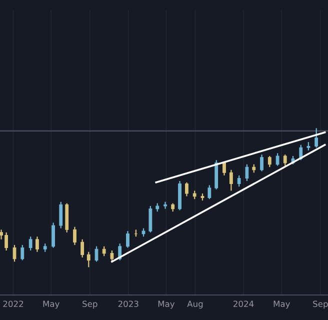  I want to click on x-tick-label: 2022, so click(13, 304).